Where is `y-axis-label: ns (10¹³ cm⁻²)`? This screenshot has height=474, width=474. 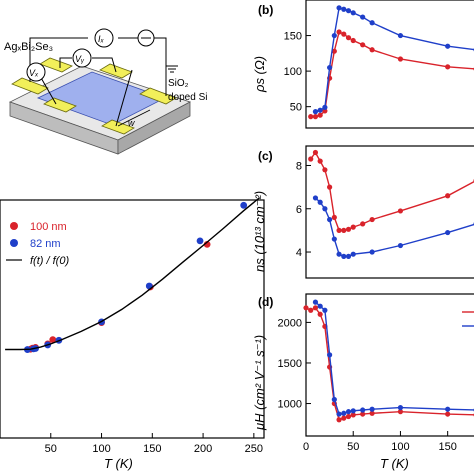 y-axis-label: ns (10¹³ cm⁻²) is located at coordinates (259, 231).